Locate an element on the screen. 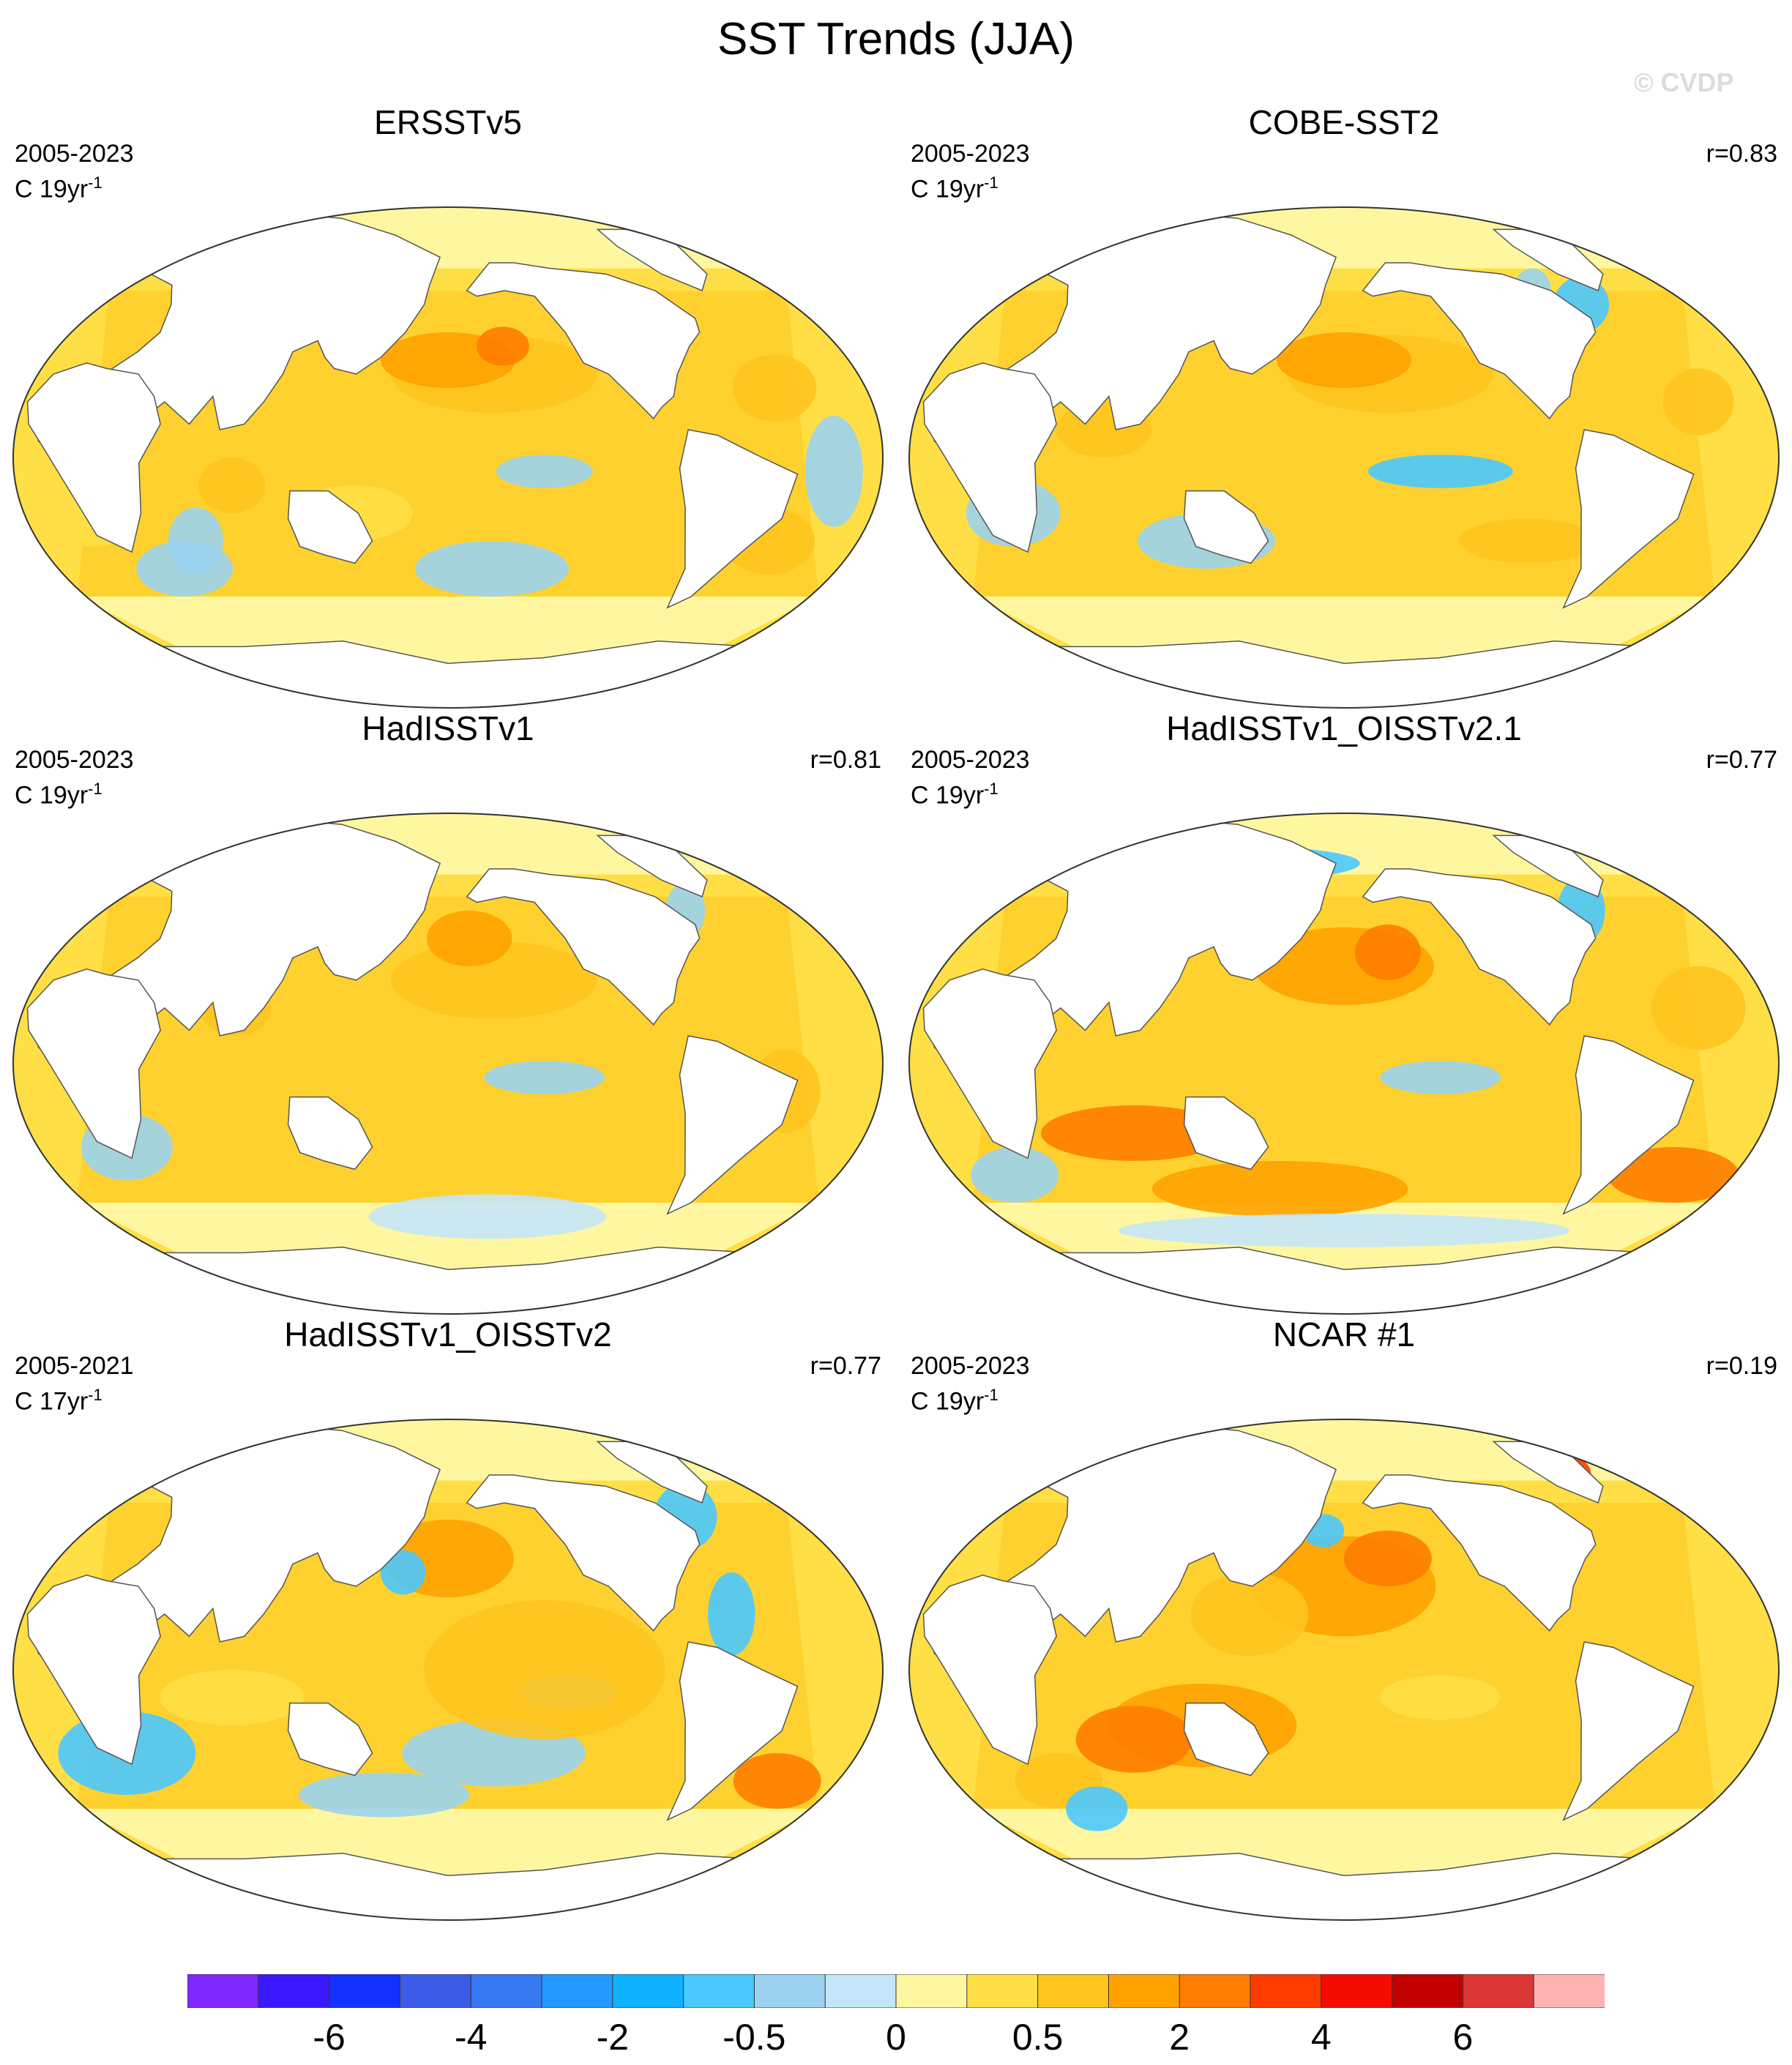 The image size is (1792, 2065). colorbar-labels: -6 -4 -2 -0.5 0 0.5 2 4 6 is located at coordinates (896, 2038).